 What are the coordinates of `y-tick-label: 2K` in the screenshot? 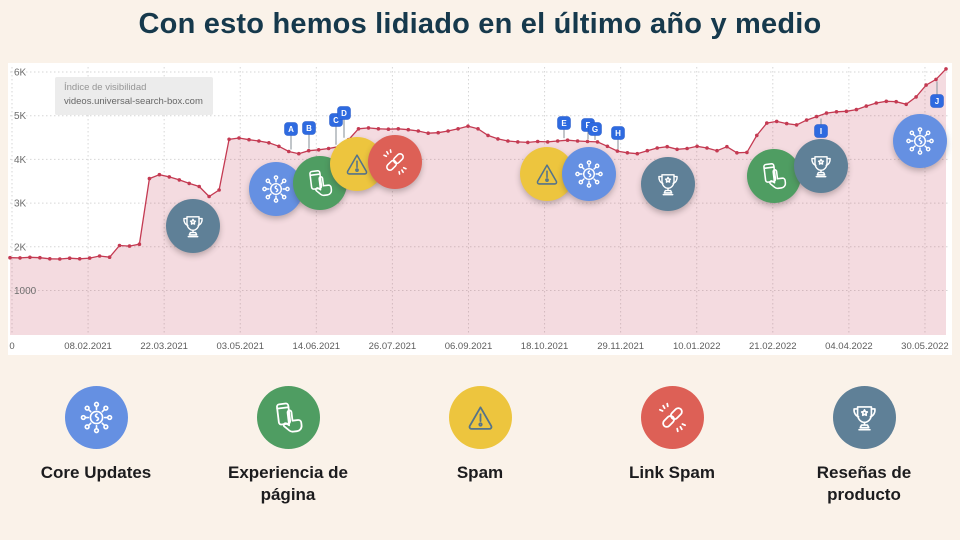 It's located at (20, 247).